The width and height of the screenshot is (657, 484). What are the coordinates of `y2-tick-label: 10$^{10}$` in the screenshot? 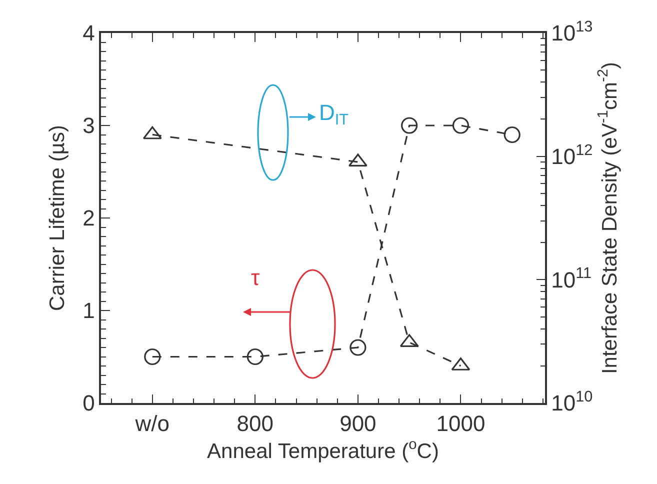 It's located at (572, 402).